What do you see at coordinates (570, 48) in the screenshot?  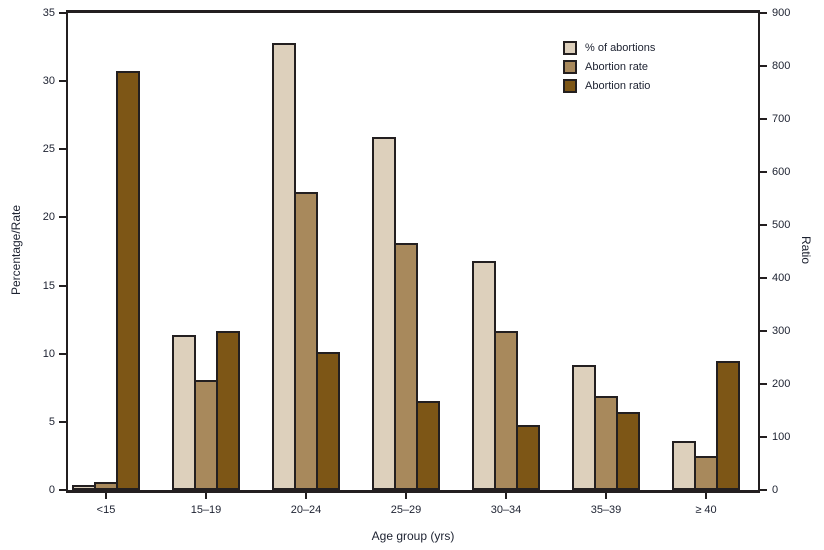 I see `legend-swatch-of-abortions` at bounding box center [570, 48].